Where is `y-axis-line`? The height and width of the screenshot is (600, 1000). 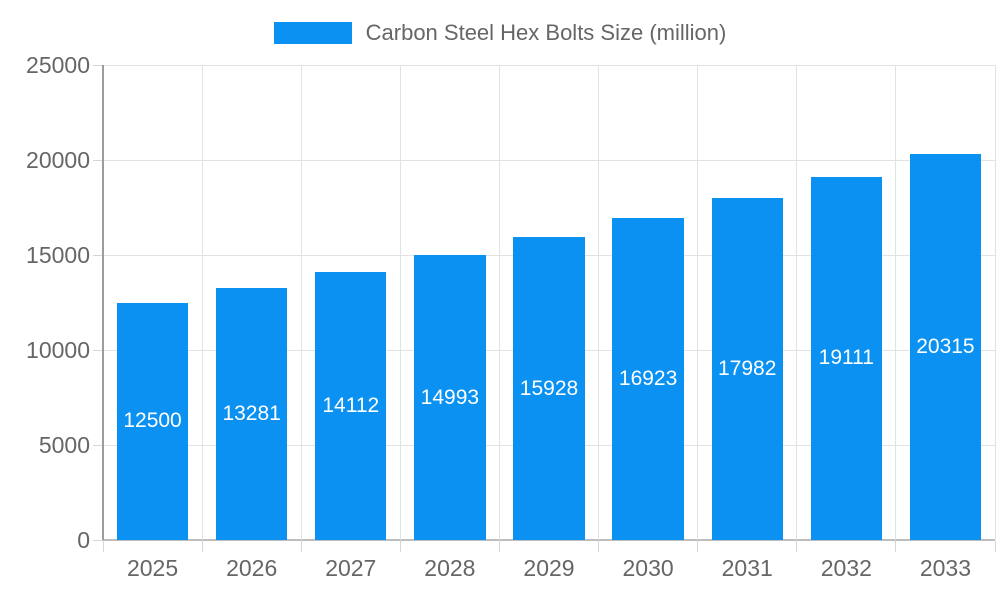 y-axis-line is located at coordinates (103, 302).